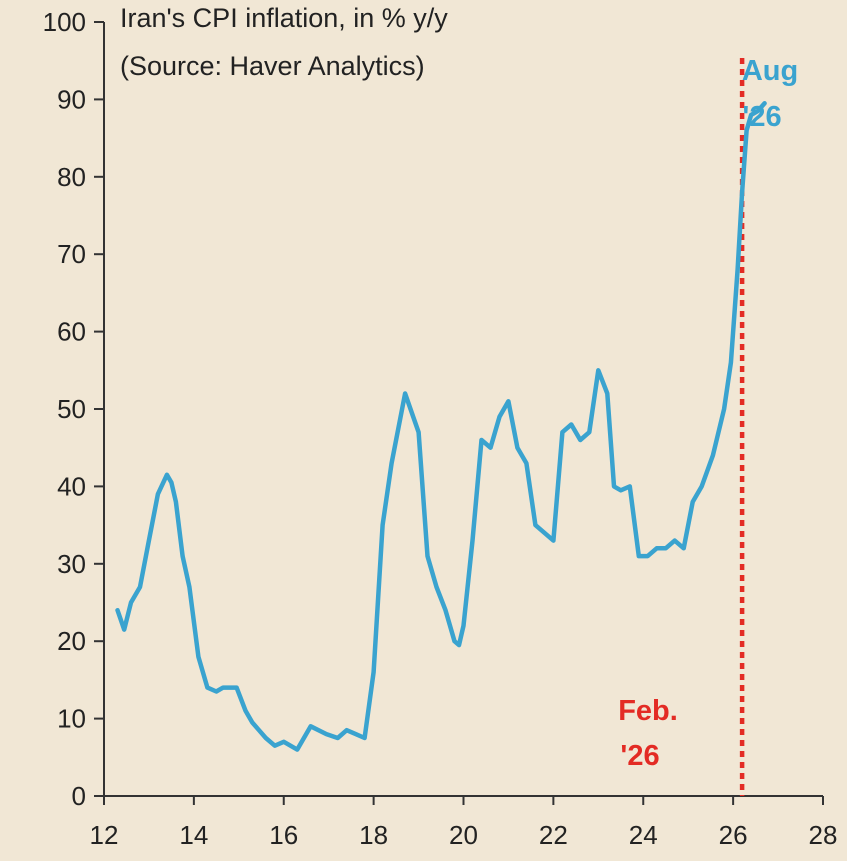  What do you see at coordinates (71, 486) in the screenshot?
I see `y-tick-label: 40` at bounding box center [71, 486].